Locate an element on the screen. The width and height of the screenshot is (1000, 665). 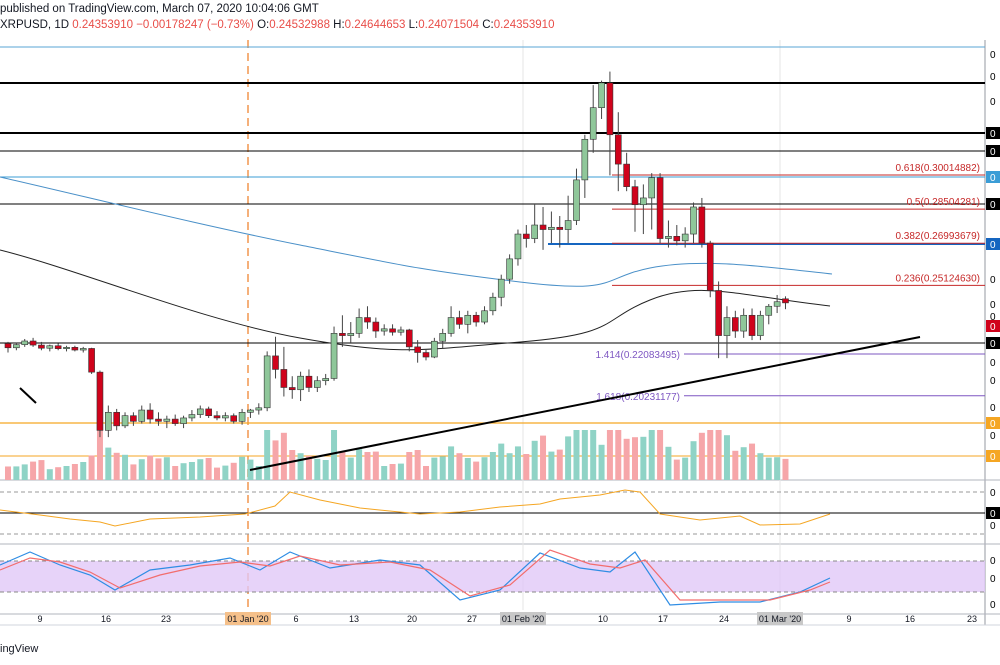
fib-retracement-label: 0.618(0.30014882) is located at coordinates (937, 168).